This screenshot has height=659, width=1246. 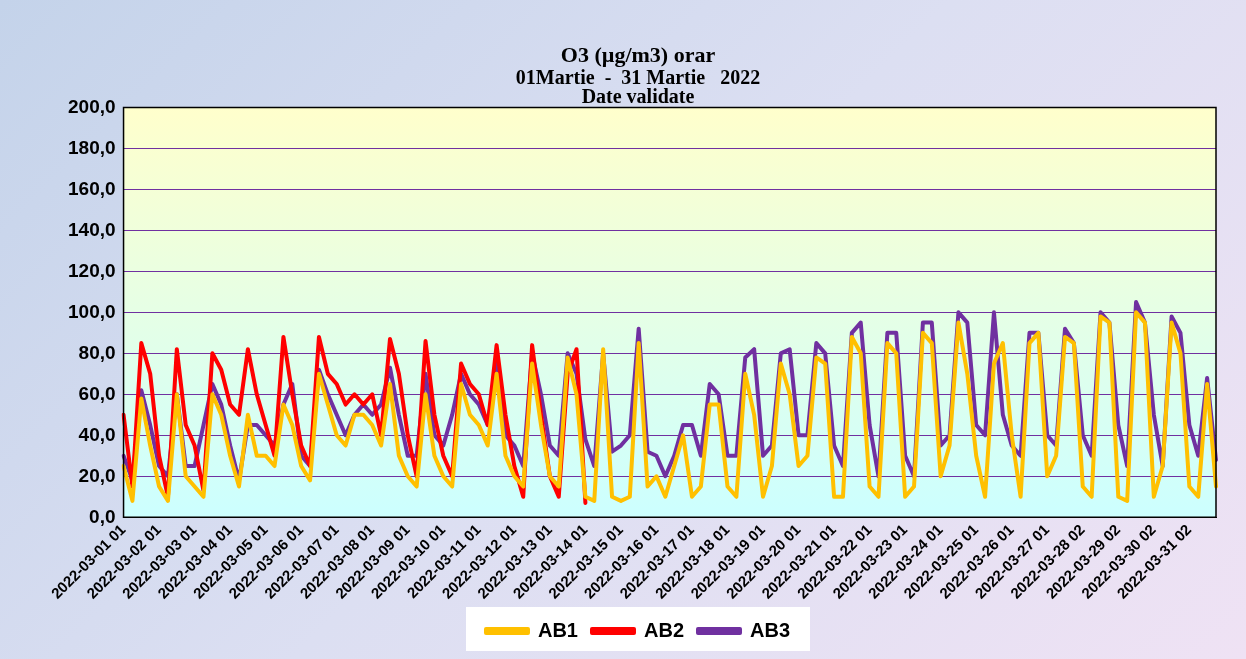 I want to click on legend-label: AB2, so click(x=664, y=629).